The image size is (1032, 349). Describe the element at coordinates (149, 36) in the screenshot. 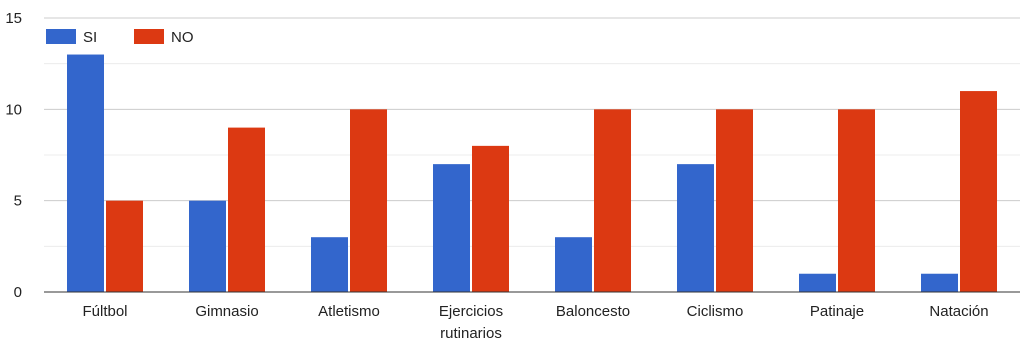

I see `legend-swatch-no` at that location.